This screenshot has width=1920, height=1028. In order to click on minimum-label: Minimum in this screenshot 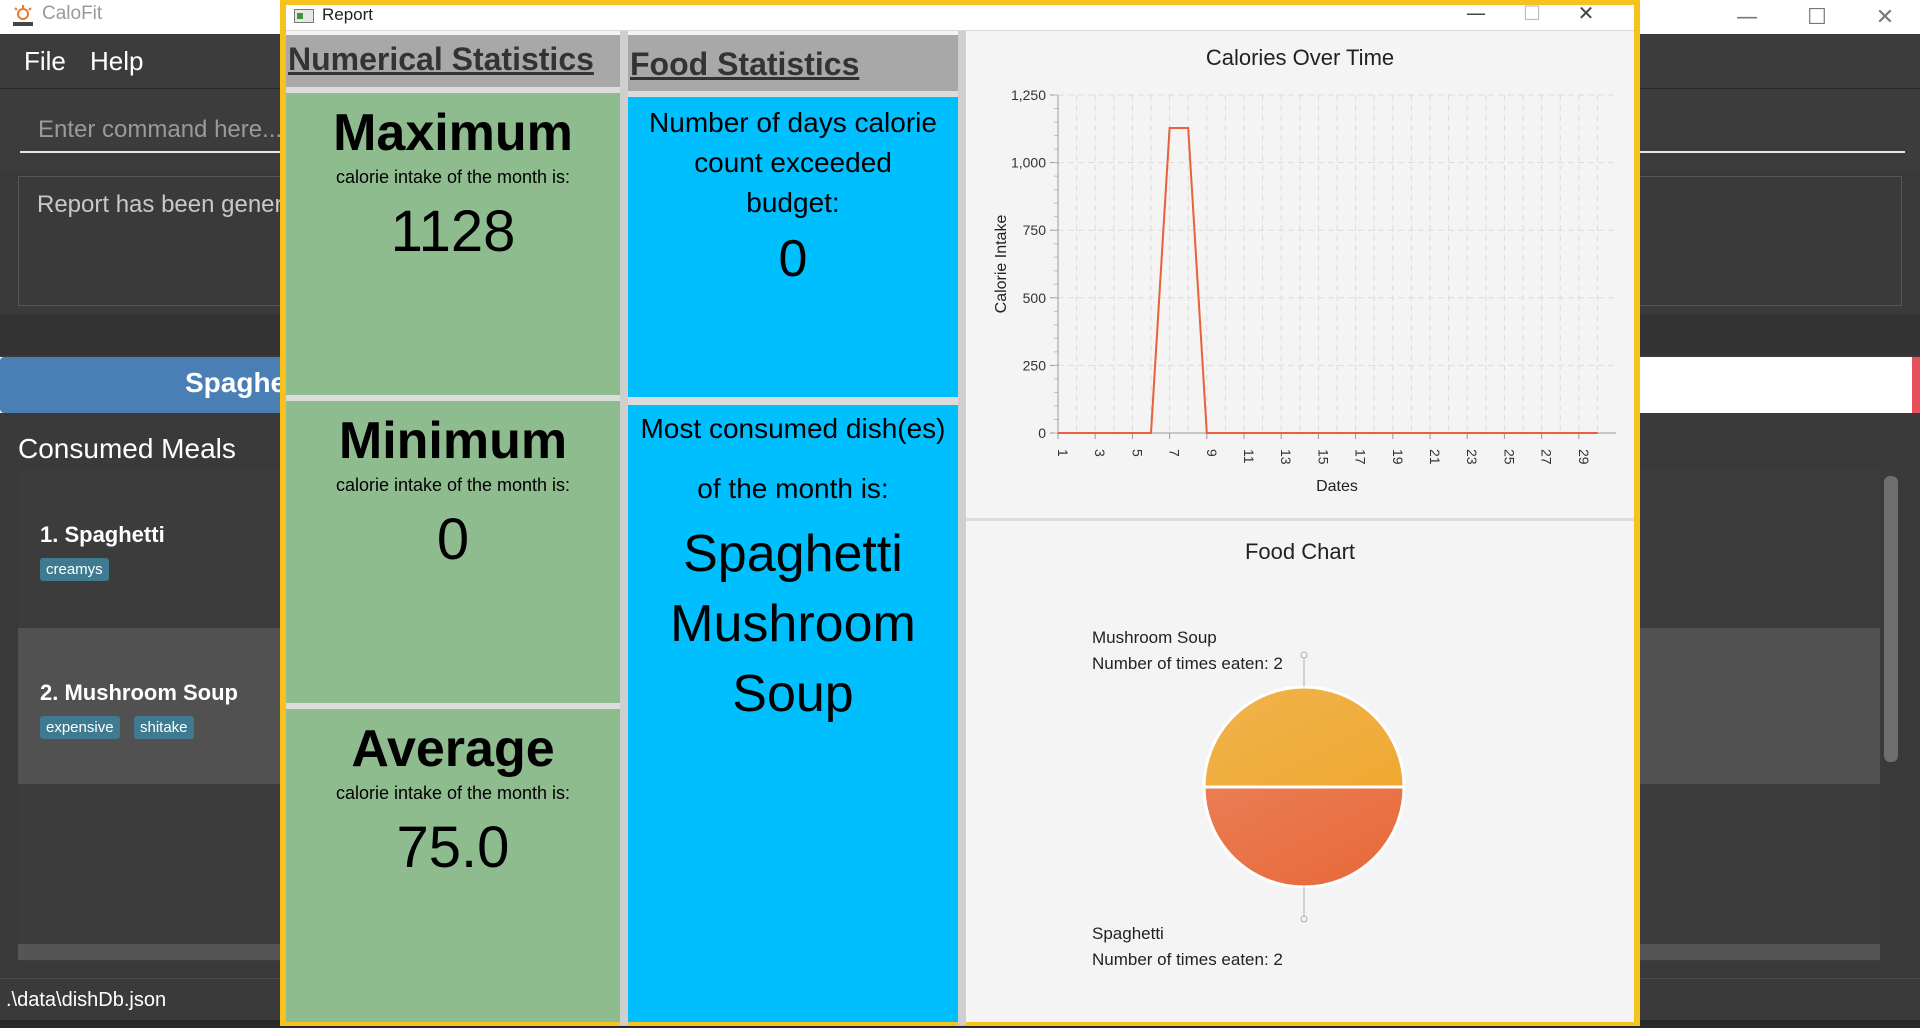, I will do `click(453, 441)`.